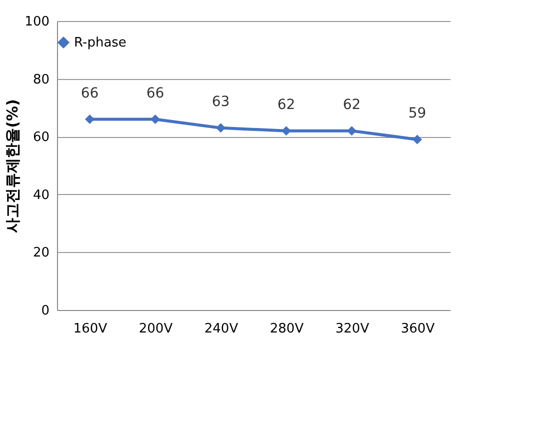 The height and width of the screenshot is (428, 560). Describe the element at coordinates (37, 22) in the screenshot. I see `y-tick-label: 100` at that location.